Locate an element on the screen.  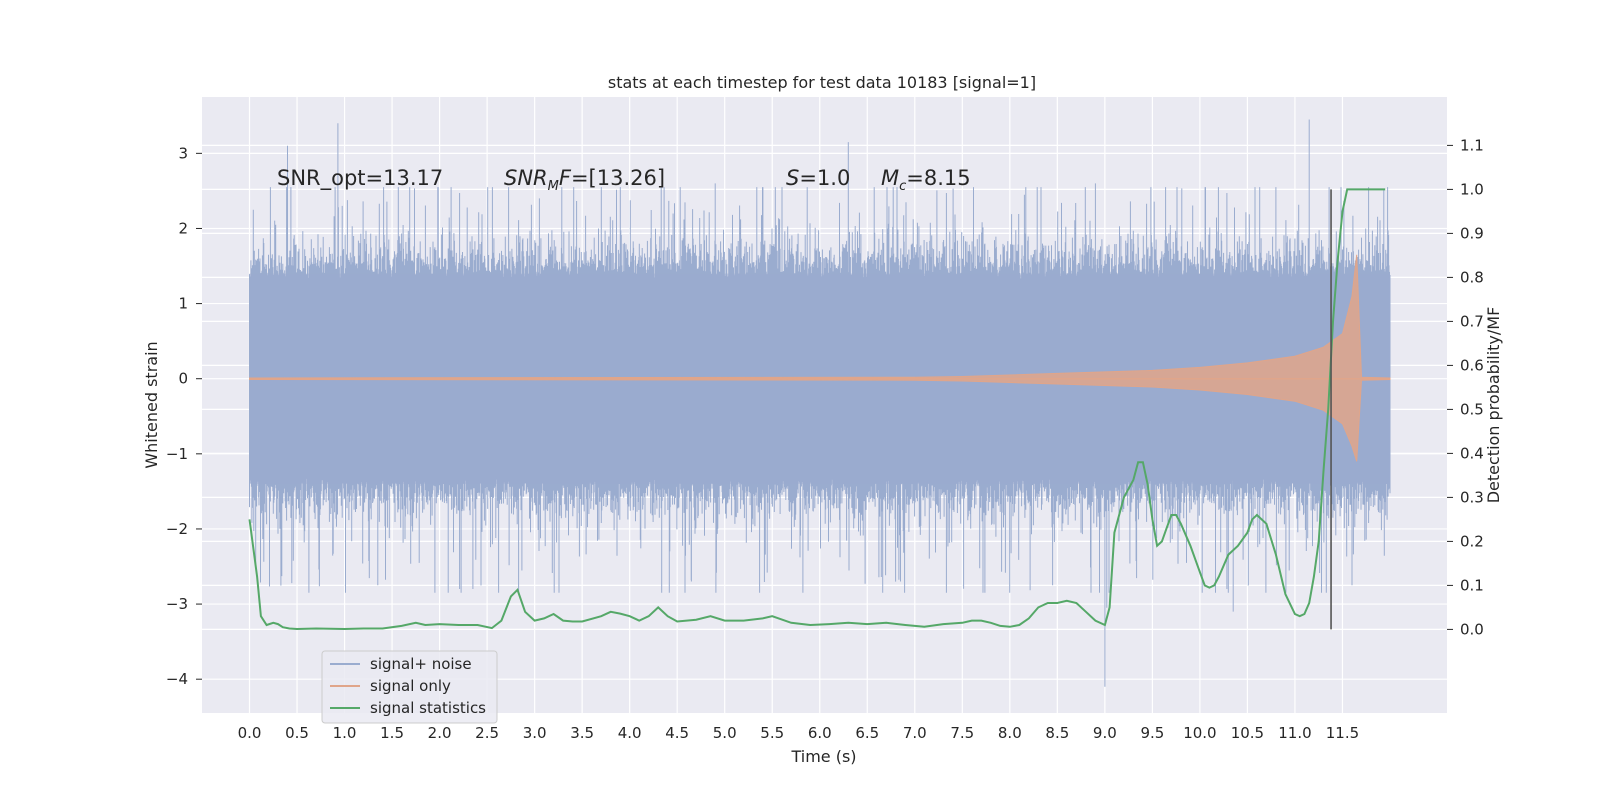
x-tick-label: 0.0 is located at coordinates (250, 733).